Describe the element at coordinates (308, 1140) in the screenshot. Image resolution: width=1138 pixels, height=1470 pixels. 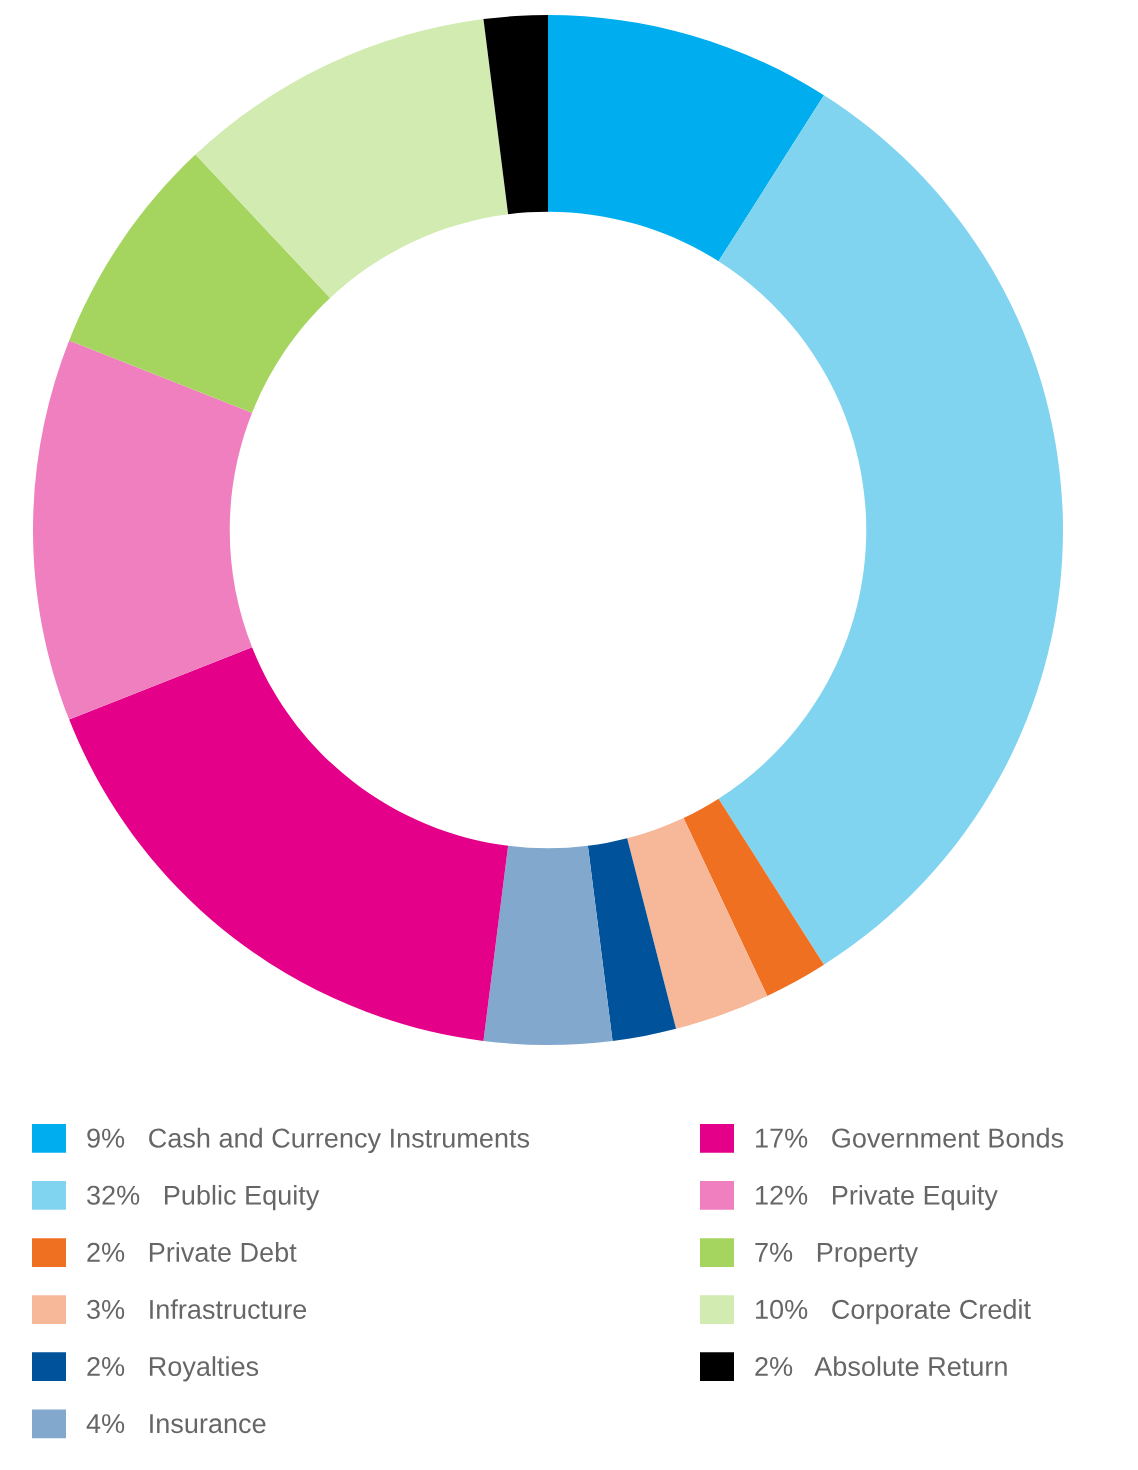
I see `legend-label: 9% Cash and Currency Instruments` at that location.